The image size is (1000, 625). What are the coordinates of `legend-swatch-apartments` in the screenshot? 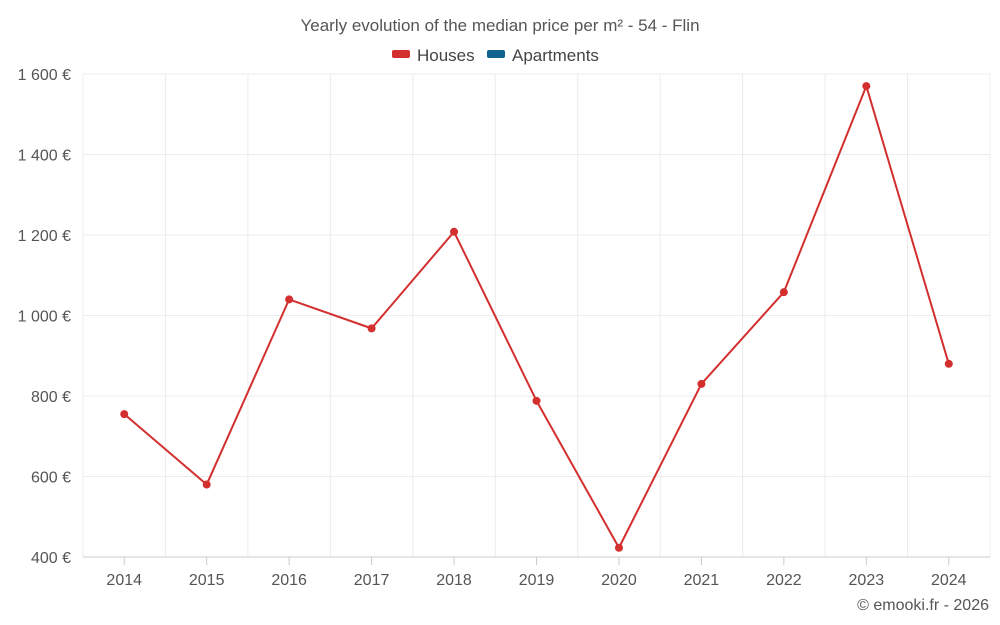 It's located at (496, 54).